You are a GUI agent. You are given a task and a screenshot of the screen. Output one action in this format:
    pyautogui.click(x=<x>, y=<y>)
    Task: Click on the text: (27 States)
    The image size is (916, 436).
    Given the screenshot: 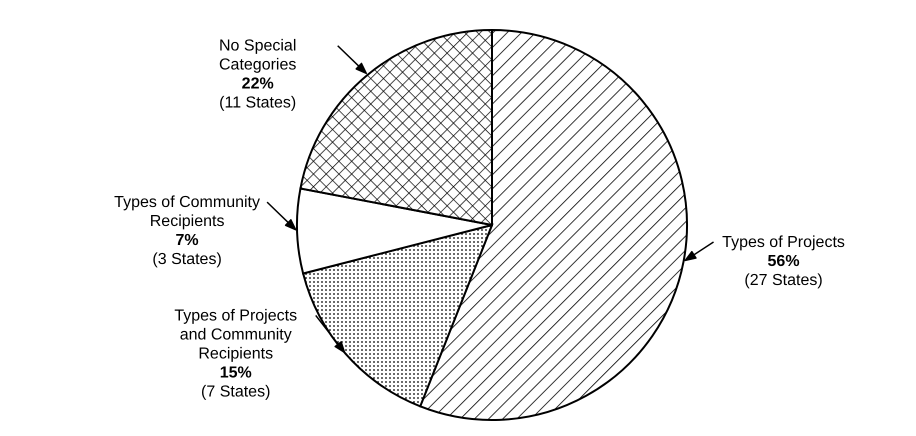 What is the action you would take?
    pyautogui.click(x=783, y=281)
    